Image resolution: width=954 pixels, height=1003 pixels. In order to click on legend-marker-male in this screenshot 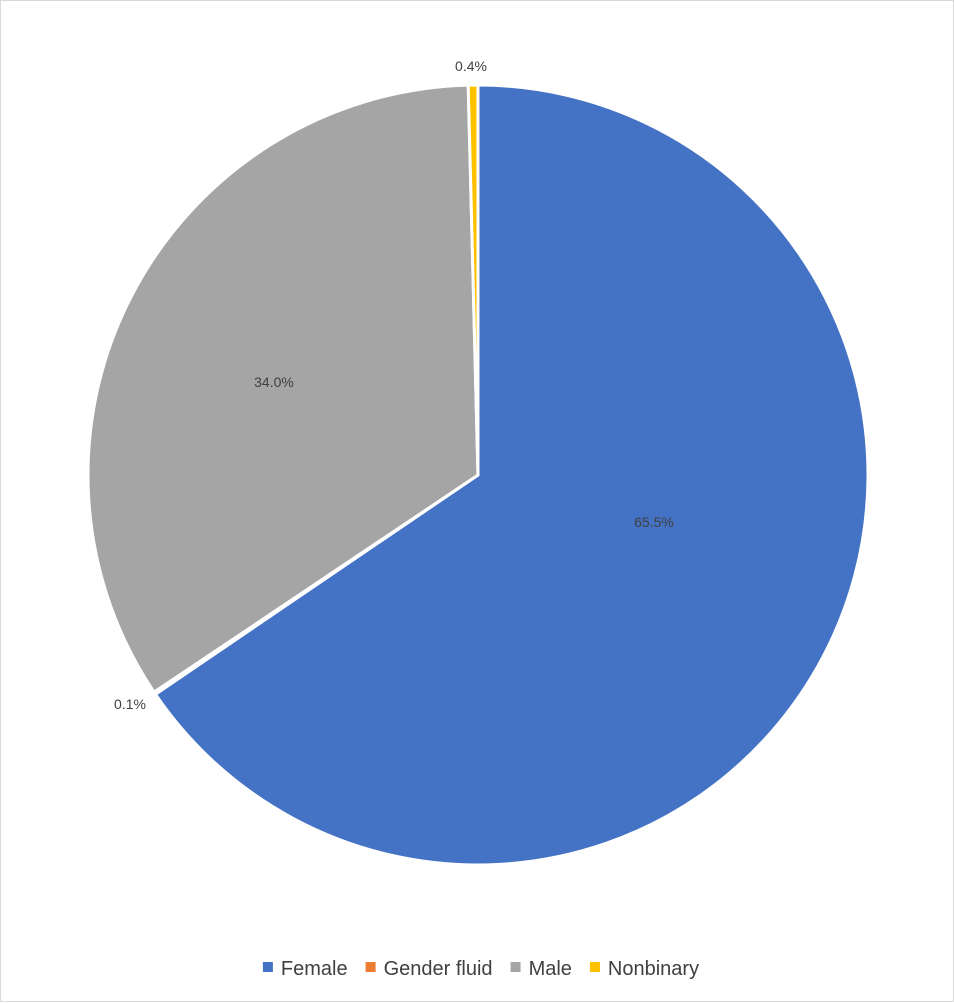, I will do `click(515, 967)`.